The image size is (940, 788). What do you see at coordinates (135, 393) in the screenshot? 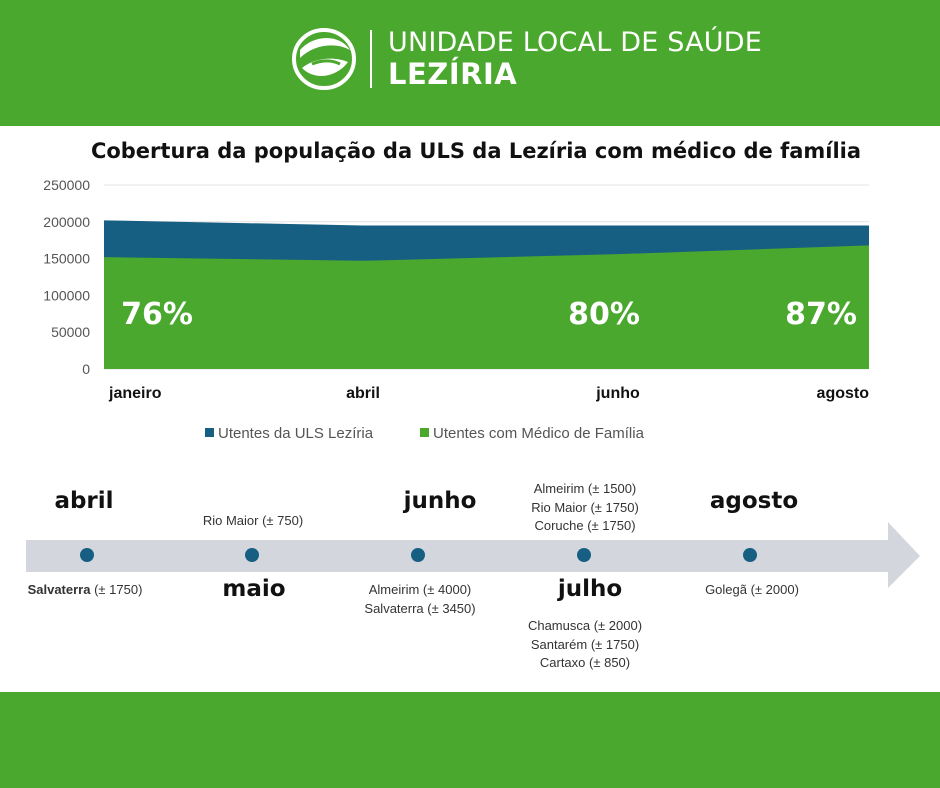
I see `x-tick-label: janeiro` at bounding box center [135, 393].